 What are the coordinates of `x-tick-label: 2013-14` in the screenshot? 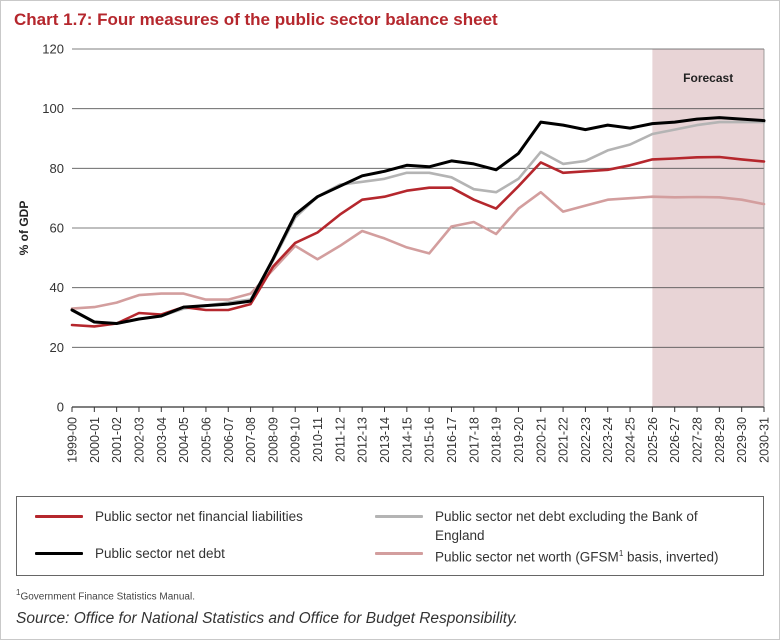 It's located at (385, 440).